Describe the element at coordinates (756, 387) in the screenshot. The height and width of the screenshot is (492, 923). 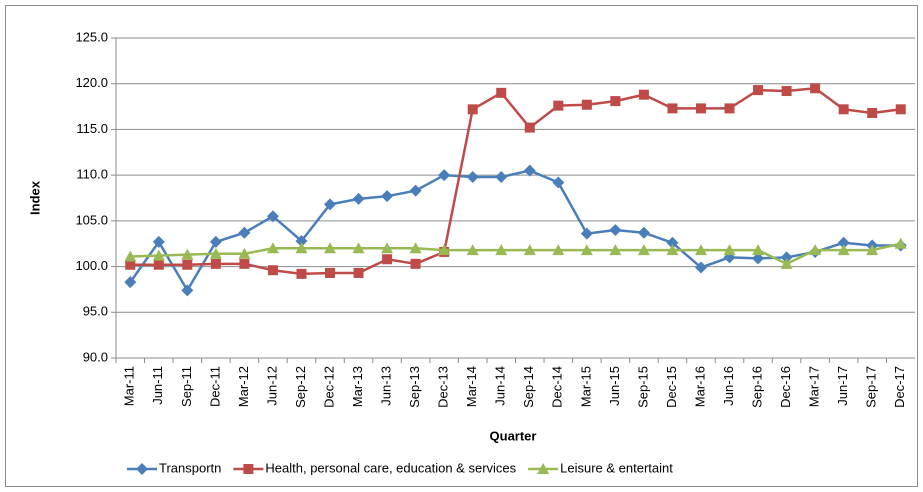
I see `x-tick-label: Sep-16` at that location.